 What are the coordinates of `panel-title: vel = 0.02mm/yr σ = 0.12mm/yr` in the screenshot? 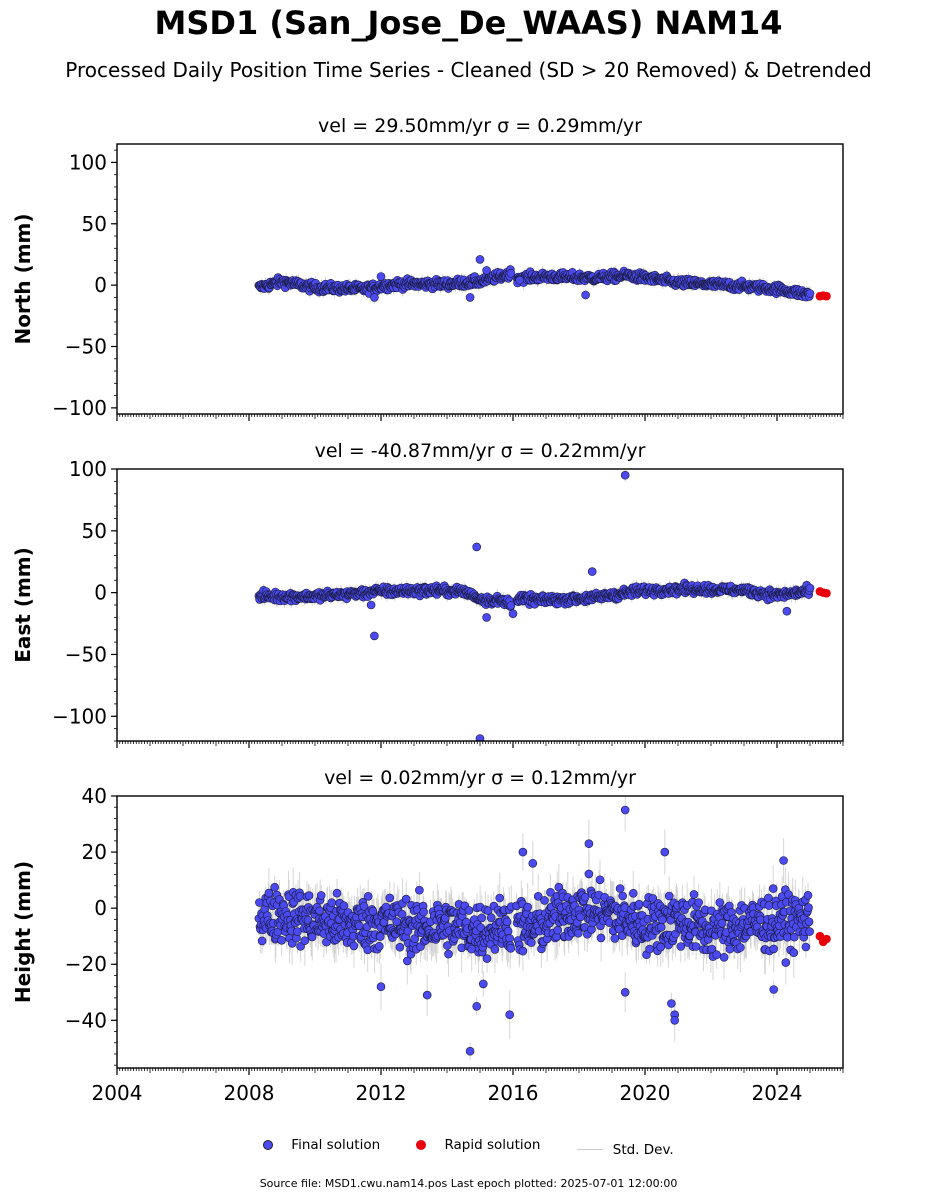 It's located at (480, 778).